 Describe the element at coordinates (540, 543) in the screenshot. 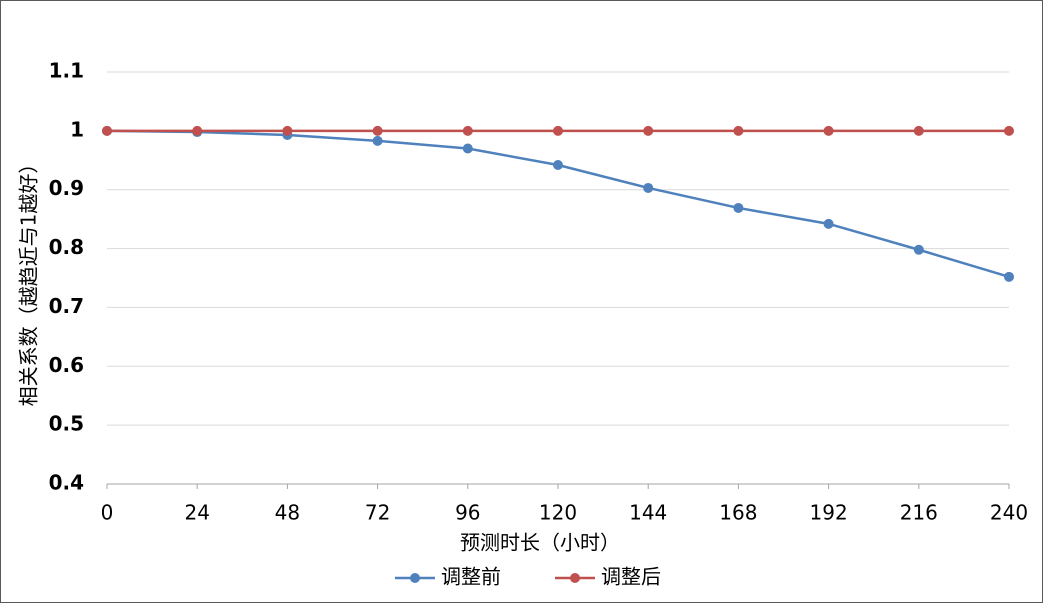

I see `x-axis-title: 预测时长（小时）` at that location.